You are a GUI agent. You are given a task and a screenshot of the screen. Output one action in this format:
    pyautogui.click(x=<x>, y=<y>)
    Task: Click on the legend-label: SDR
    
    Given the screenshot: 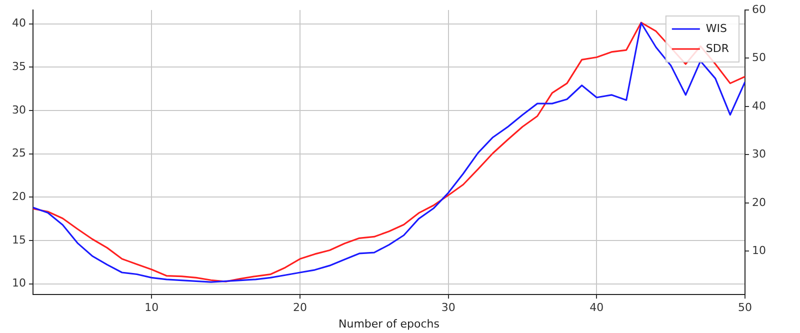 What is the action you would take?
    pyautogui.click(x=718, y=48)
    